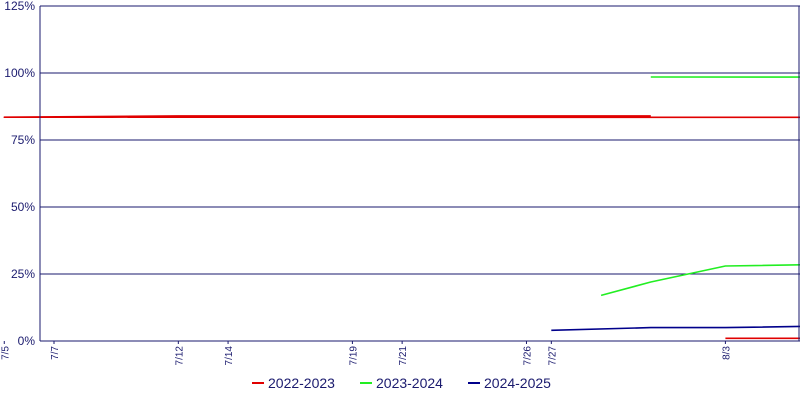  Describe the element at coordinates (55, 353) in the screenshot. I see `x-tick-label: 7/7` at that location.